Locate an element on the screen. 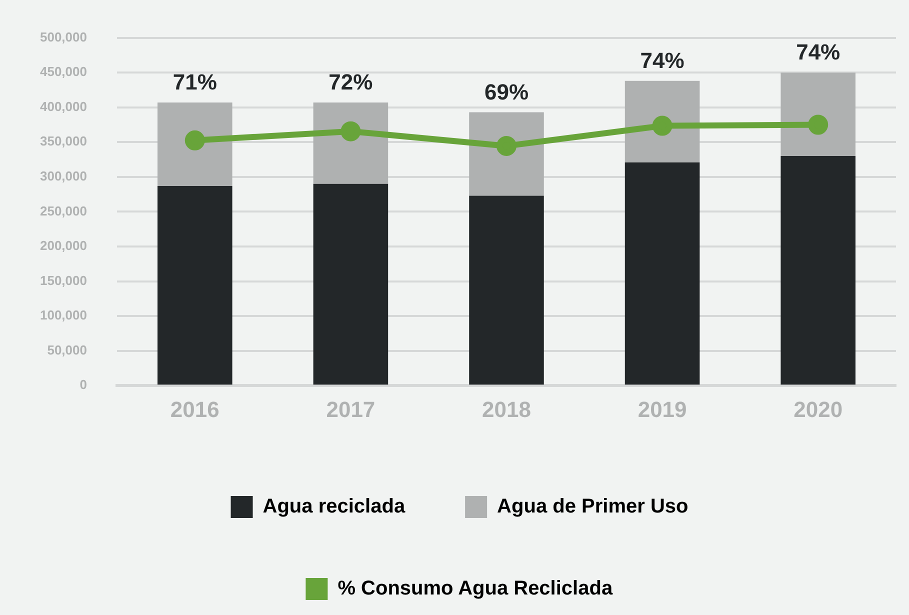 This screenshot has height=615, width=909. y-tick-label: 150,000 is located at coordinates (63, 280).